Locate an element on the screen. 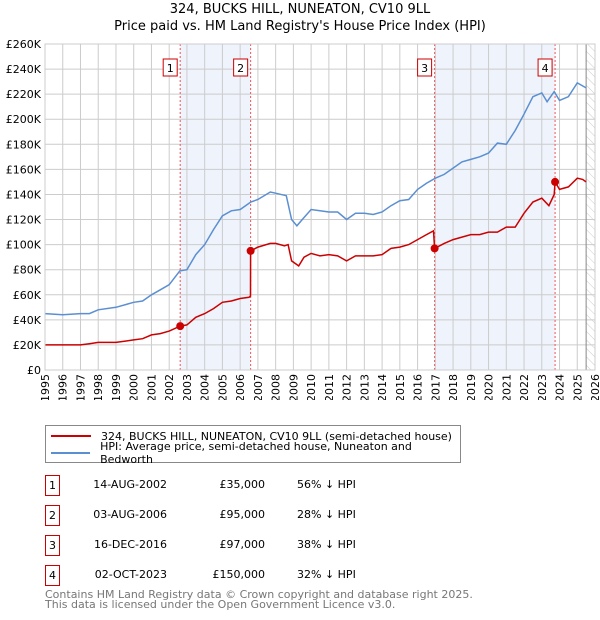 This screenshot has width=600, height=620. x-tick-label: 2013 is located at coordinates (364, 387).